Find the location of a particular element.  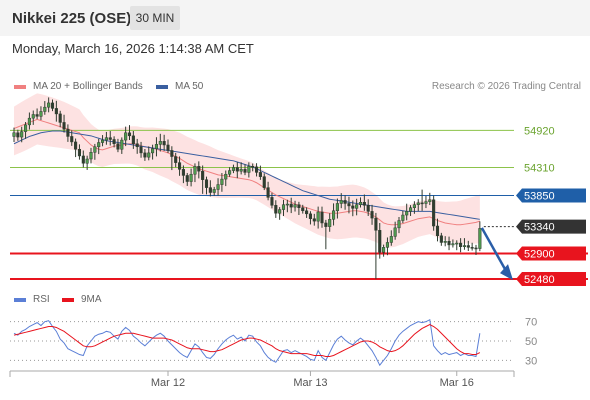

timestamp: Monday, March 16, 2026 1:14:38 AM CET is located at coordinates (133, 48).